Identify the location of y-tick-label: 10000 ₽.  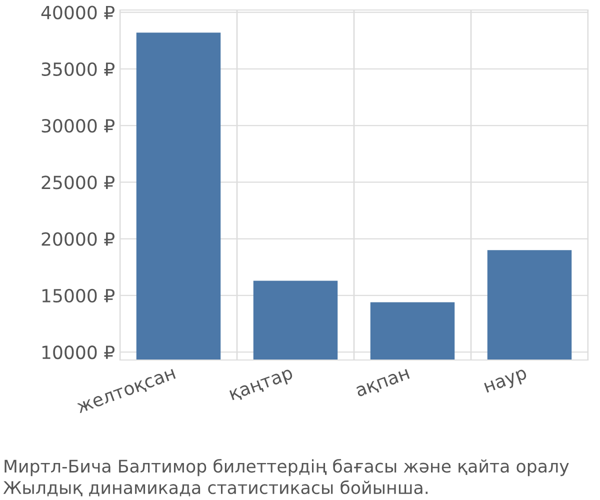
(78, 353).